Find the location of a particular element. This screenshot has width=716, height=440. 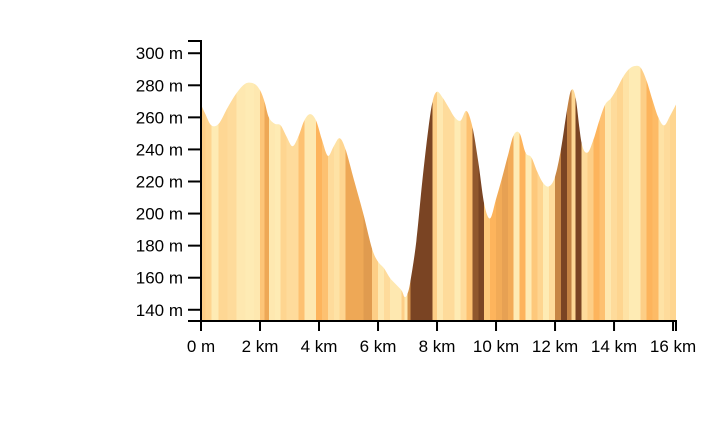

y-tick-label: 280 m is located at coordinates (159, 85).